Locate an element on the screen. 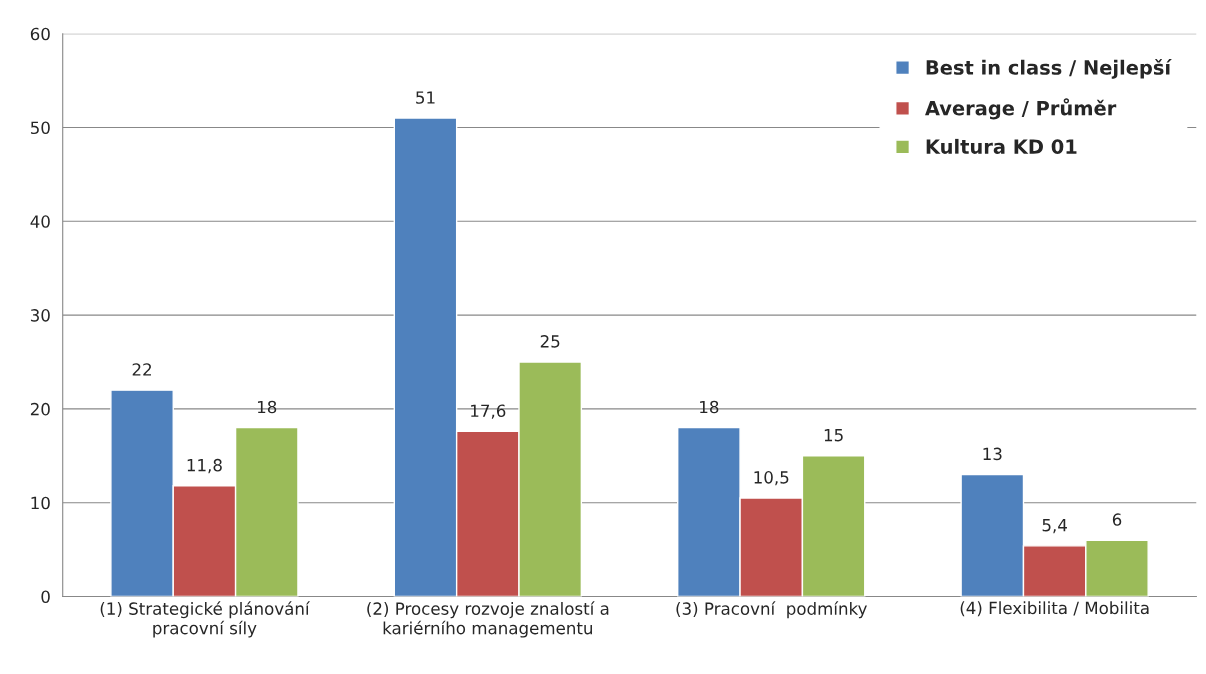 The image size is (1206, 674). data-label: 6 is located at coordinates (1117, 519).